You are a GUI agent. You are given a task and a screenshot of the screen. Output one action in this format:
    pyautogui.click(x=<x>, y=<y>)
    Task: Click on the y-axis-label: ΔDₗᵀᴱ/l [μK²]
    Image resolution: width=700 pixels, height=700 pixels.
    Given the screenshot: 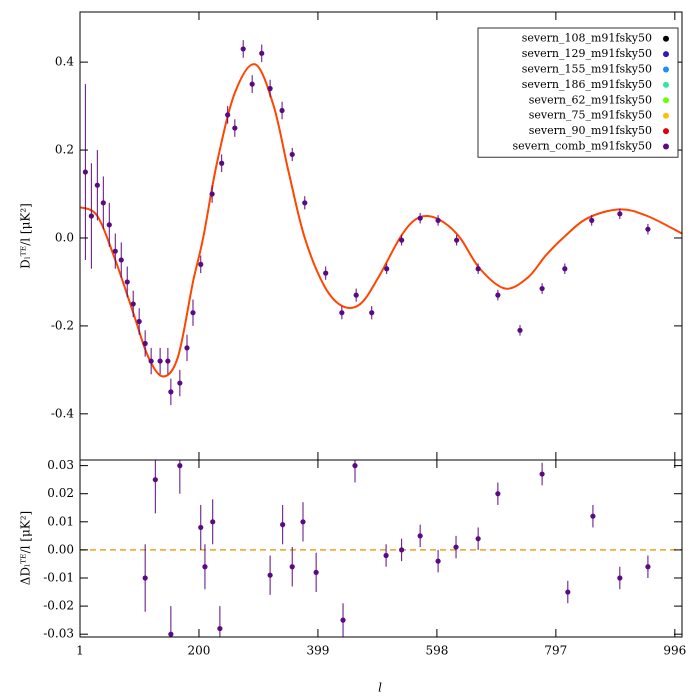 What is the action you would take?
    pyautogui.click(x=26, y=548)
    